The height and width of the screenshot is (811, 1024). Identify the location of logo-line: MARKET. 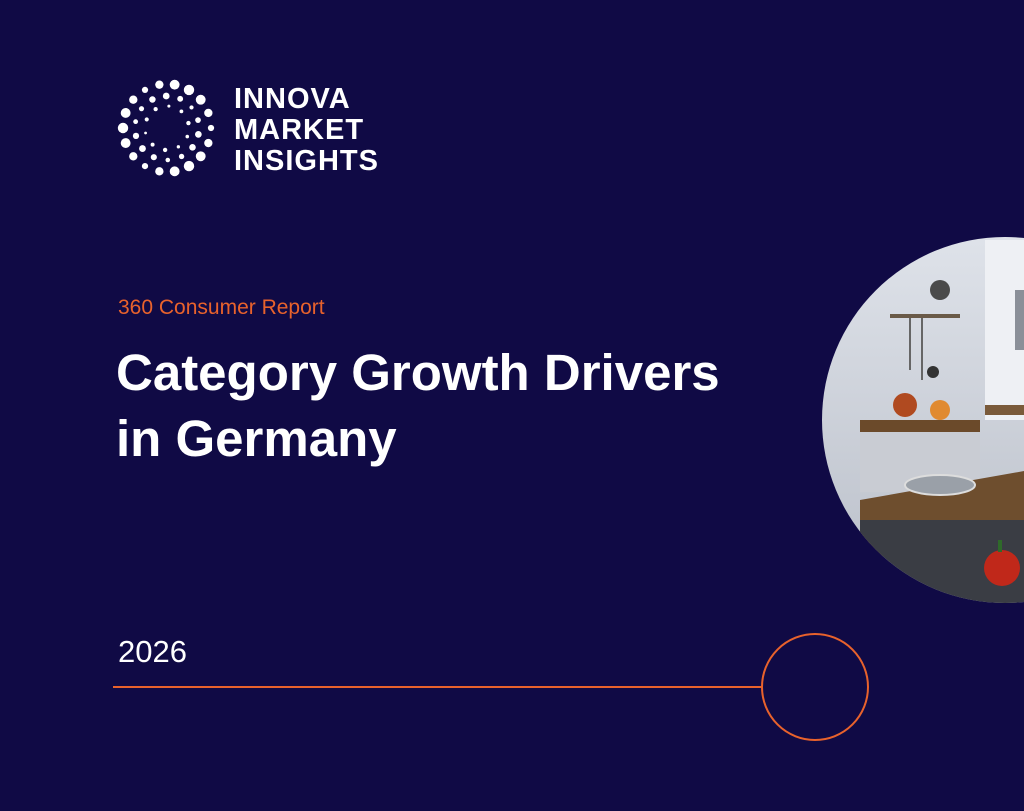
(299, 130).